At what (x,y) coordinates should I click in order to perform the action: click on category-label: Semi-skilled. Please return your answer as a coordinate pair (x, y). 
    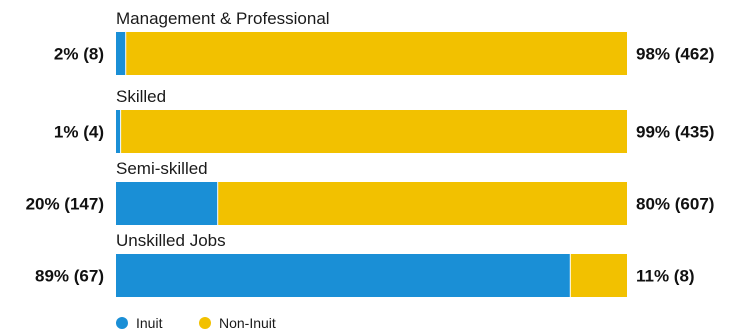
    Looking at the image, I should click on (162, 168).